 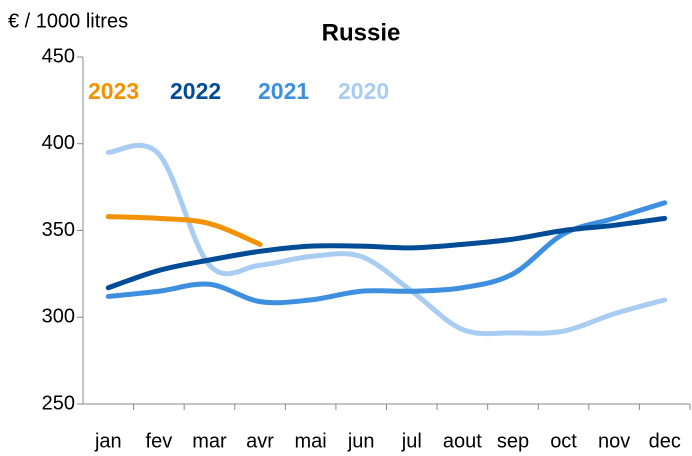 What do you see at coordinates (411, 441) in the screenshot?
I see `x-tick-label: jul` at bounding box center [411, 441].